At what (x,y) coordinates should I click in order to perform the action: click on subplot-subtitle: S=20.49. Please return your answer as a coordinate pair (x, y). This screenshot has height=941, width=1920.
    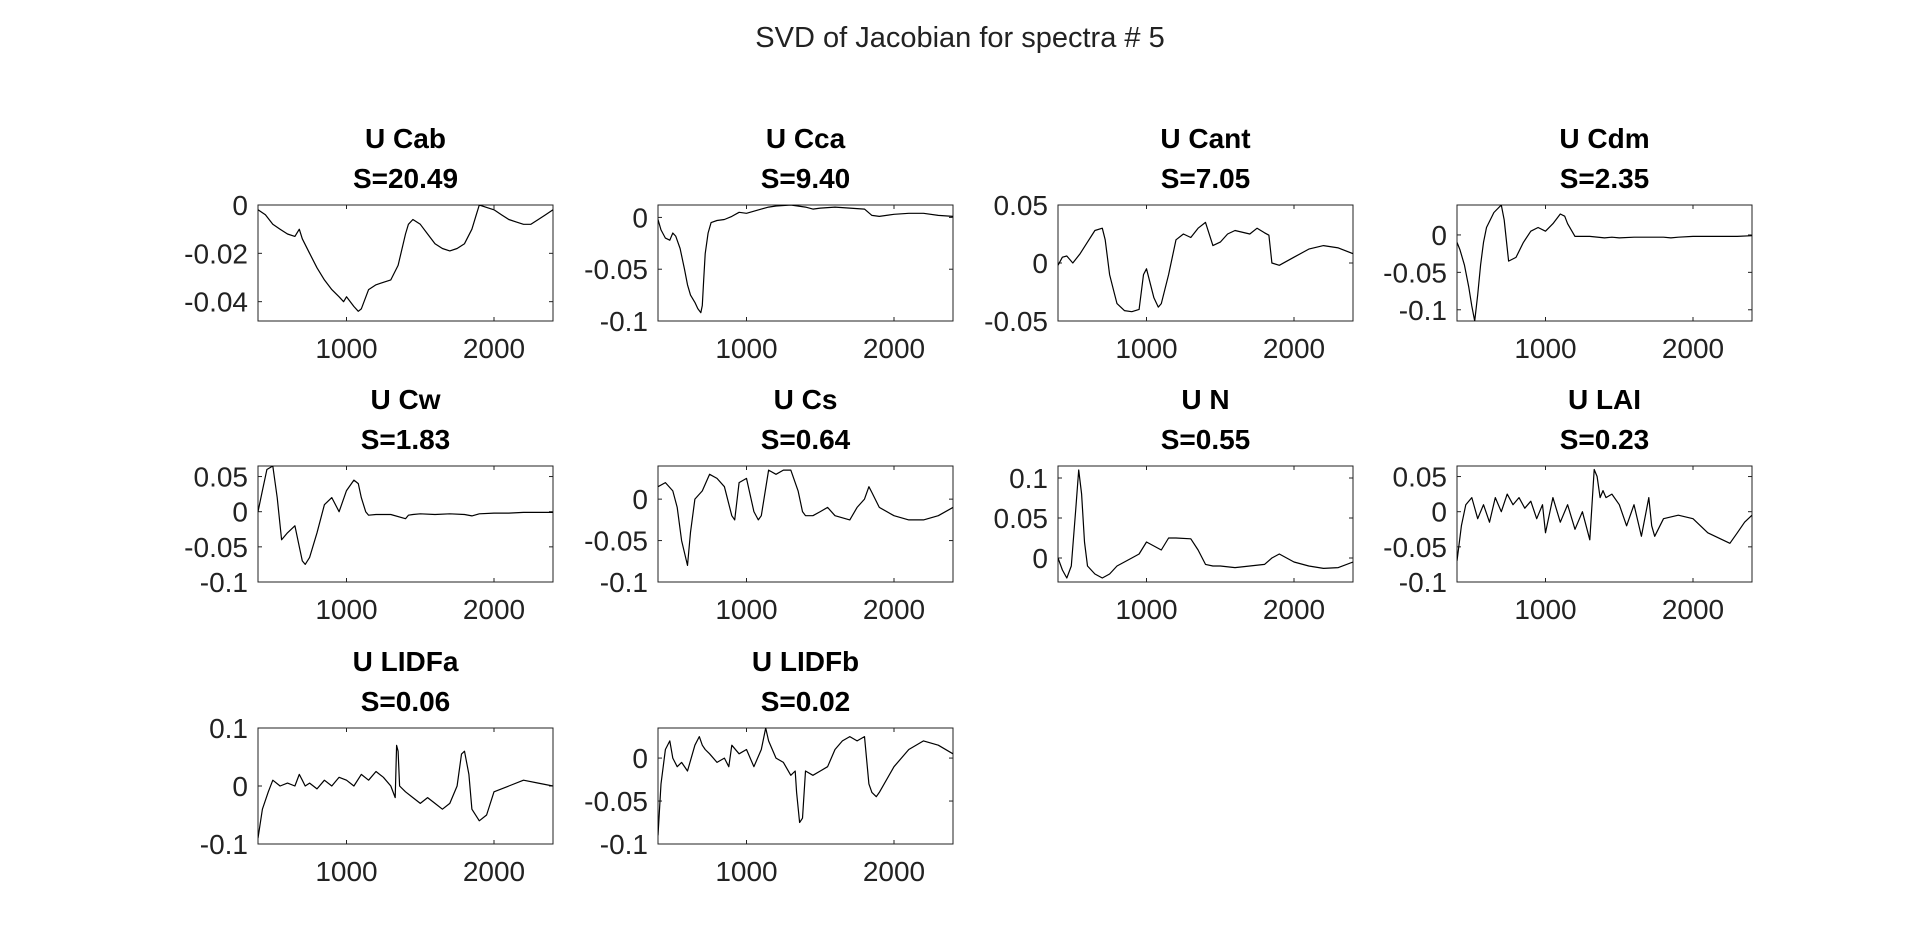
    Looking at the image, I should click on (405, 178).